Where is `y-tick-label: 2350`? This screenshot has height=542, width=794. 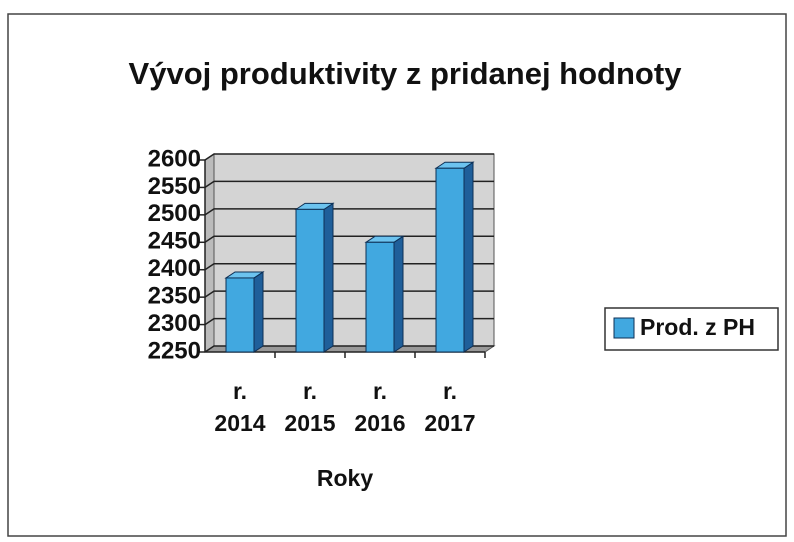 y-tick-label: 2350 is located at coordinates (174, 295).